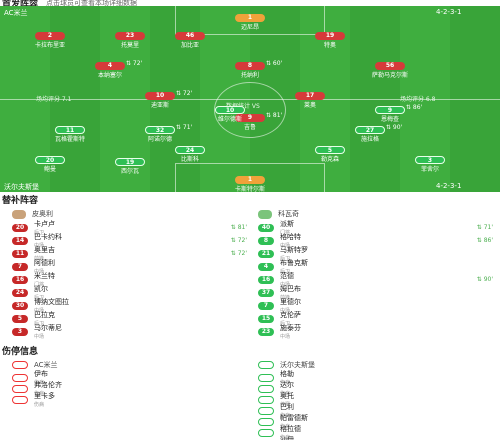 This screenshot has width=500, height=440. Describe the element at coordinates (50, 40) in the screenshot. I see `player-2: 2 卡拉布里亚` at that location.